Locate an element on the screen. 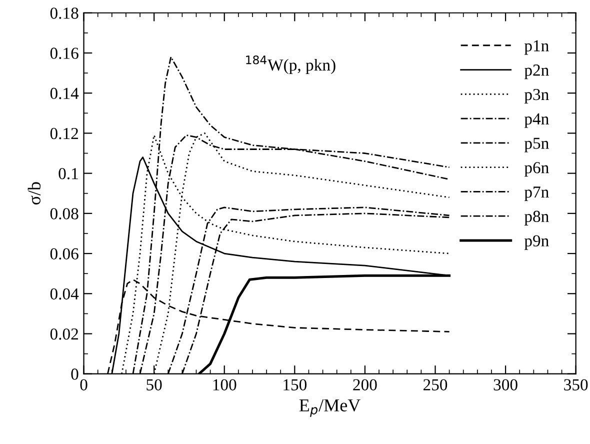 This screenshot has height=444, width=590. legend-label: p5n is located at coordinates (536, 145).